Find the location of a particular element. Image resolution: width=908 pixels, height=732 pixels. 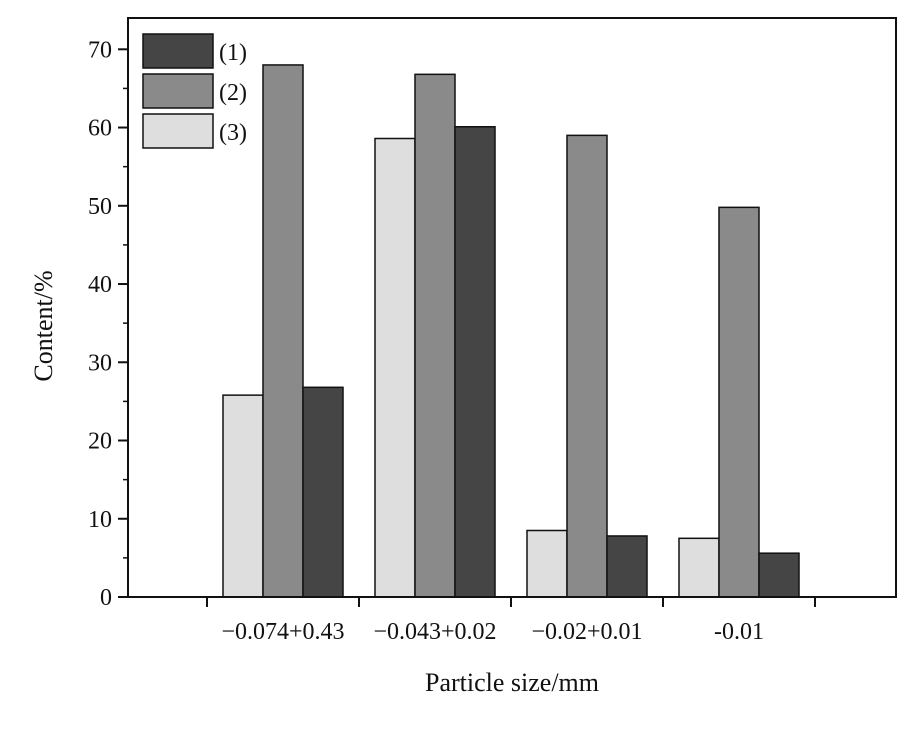

y-tick-label: 60 is located at coordinates (100, 129).